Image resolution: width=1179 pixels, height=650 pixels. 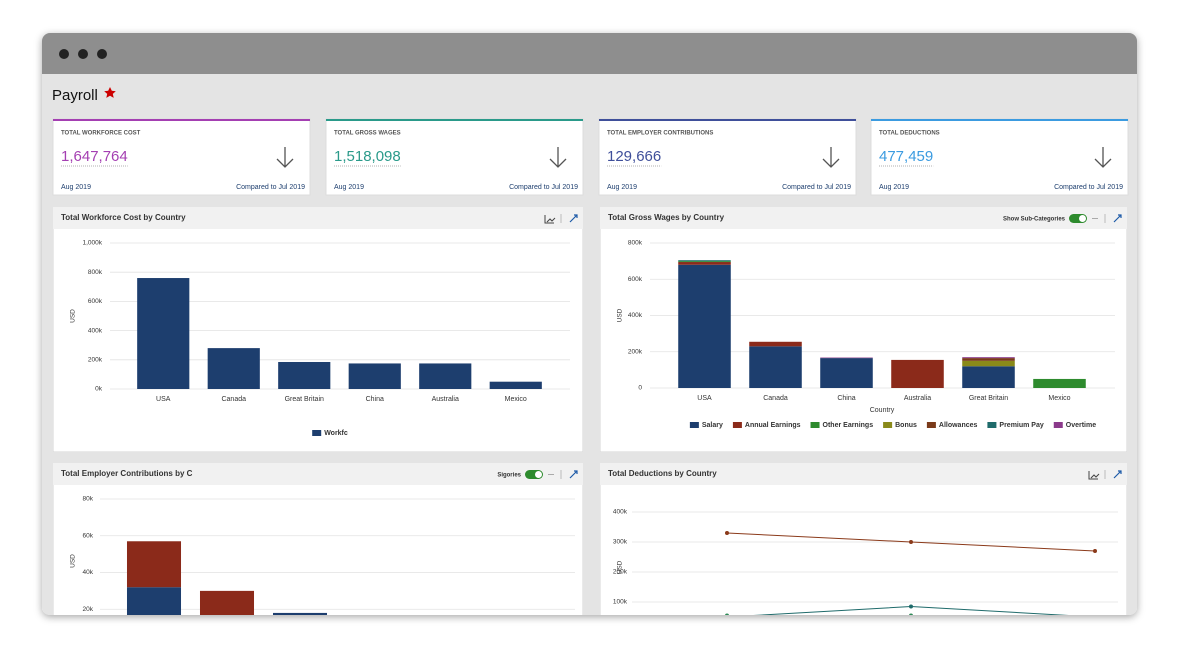 I want to click on x-axis-label: Country, so click(x=882, y=410).